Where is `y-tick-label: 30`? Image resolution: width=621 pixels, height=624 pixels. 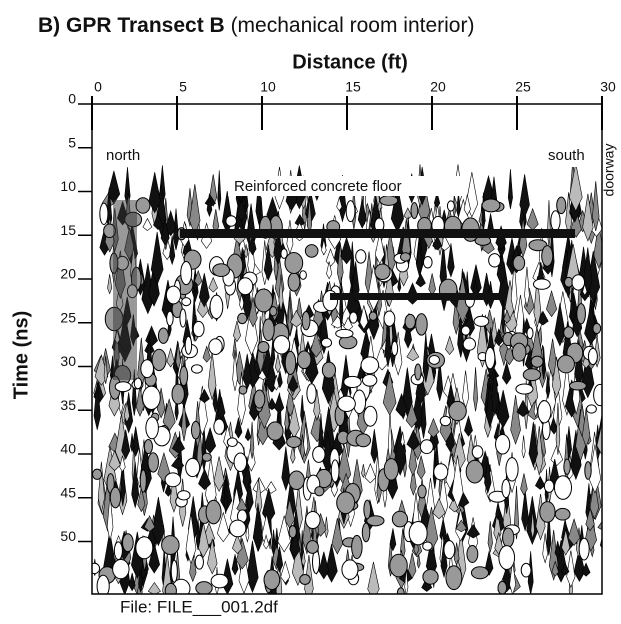 y-tick-label: 30 is located at coordinates (68, 361).